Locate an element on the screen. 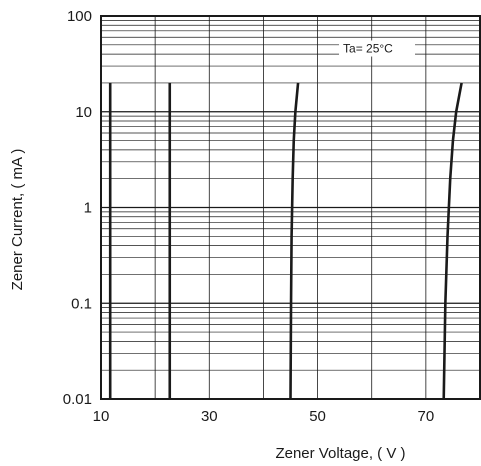 The width and height of the screenshot is (481, 466). x-tick-label: 50 is located at coordinates (317, 416).